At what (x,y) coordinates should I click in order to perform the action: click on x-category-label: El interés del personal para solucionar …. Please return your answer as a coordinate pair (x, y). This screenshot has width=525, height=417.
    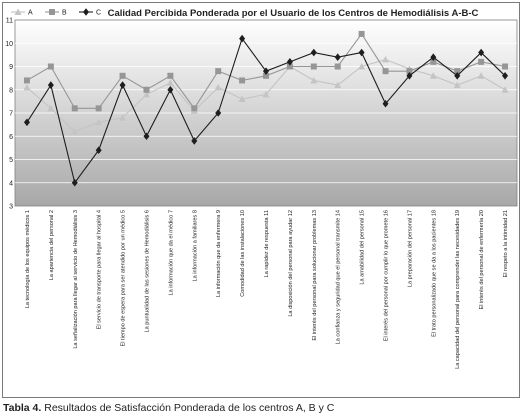
    Looking at the image, I should click on (315, 275).